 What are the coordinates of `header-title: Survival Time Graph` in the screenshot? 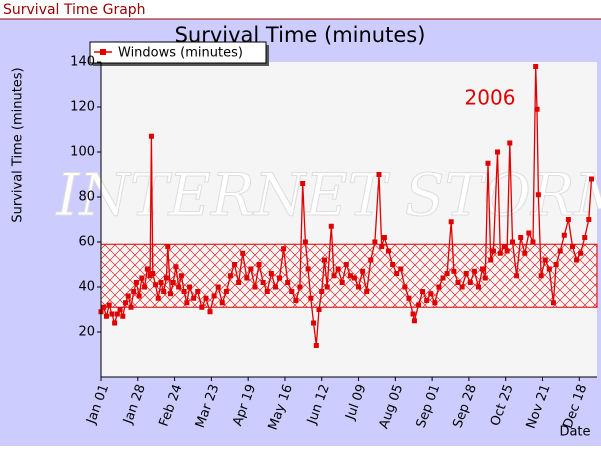 It's located at (74, 10).